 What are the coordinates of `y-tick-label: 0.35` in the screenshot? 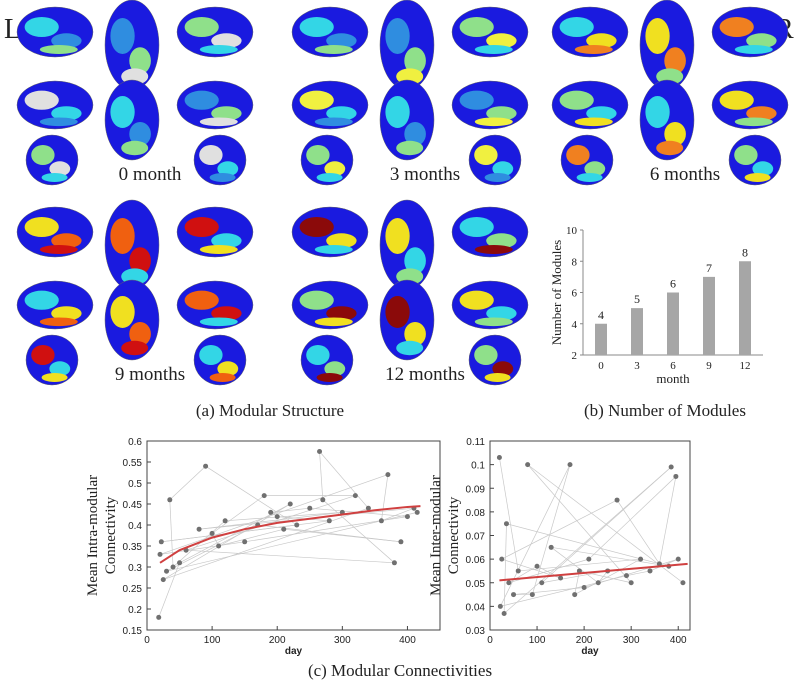 It's located at (133, 547).